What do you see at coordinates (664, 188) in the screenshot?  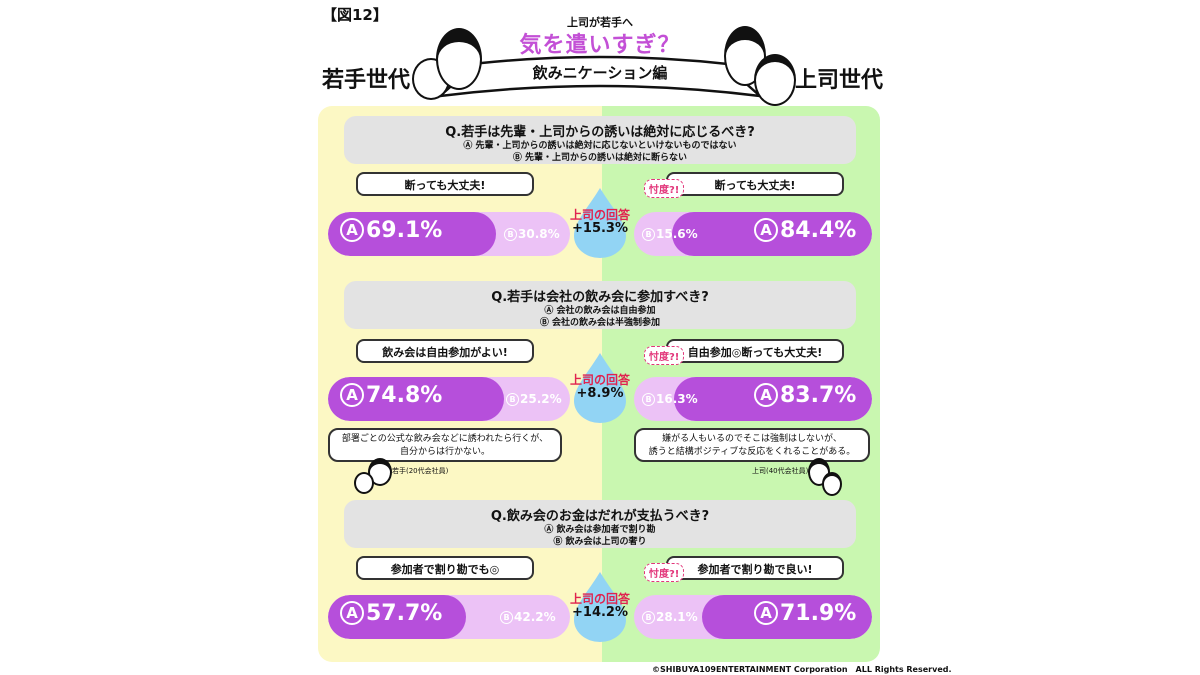 I see `question-1-sontaku-label: 忖度?!` at bounding box center [664, 188].